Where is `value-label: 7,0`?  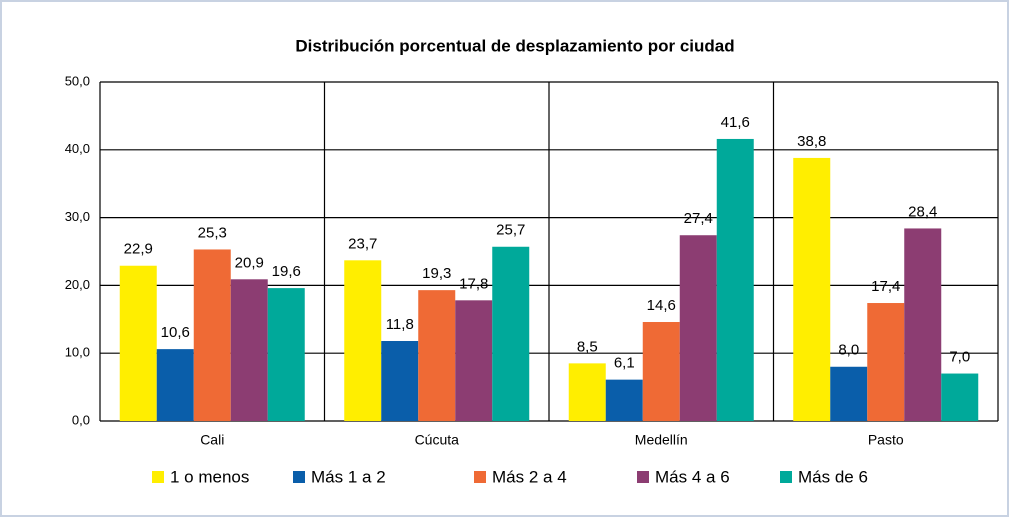
value-label: 7,0 is located at coordinates (959, 357).